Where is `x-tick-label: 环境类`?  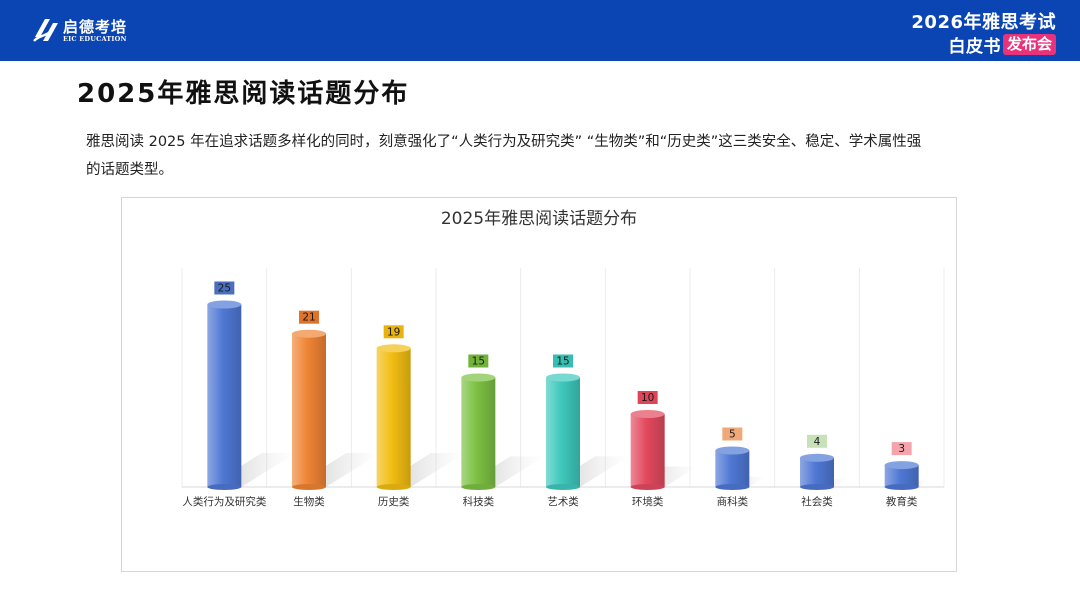
x-tick-label: 环境类 is located at coordinates (648, 501).